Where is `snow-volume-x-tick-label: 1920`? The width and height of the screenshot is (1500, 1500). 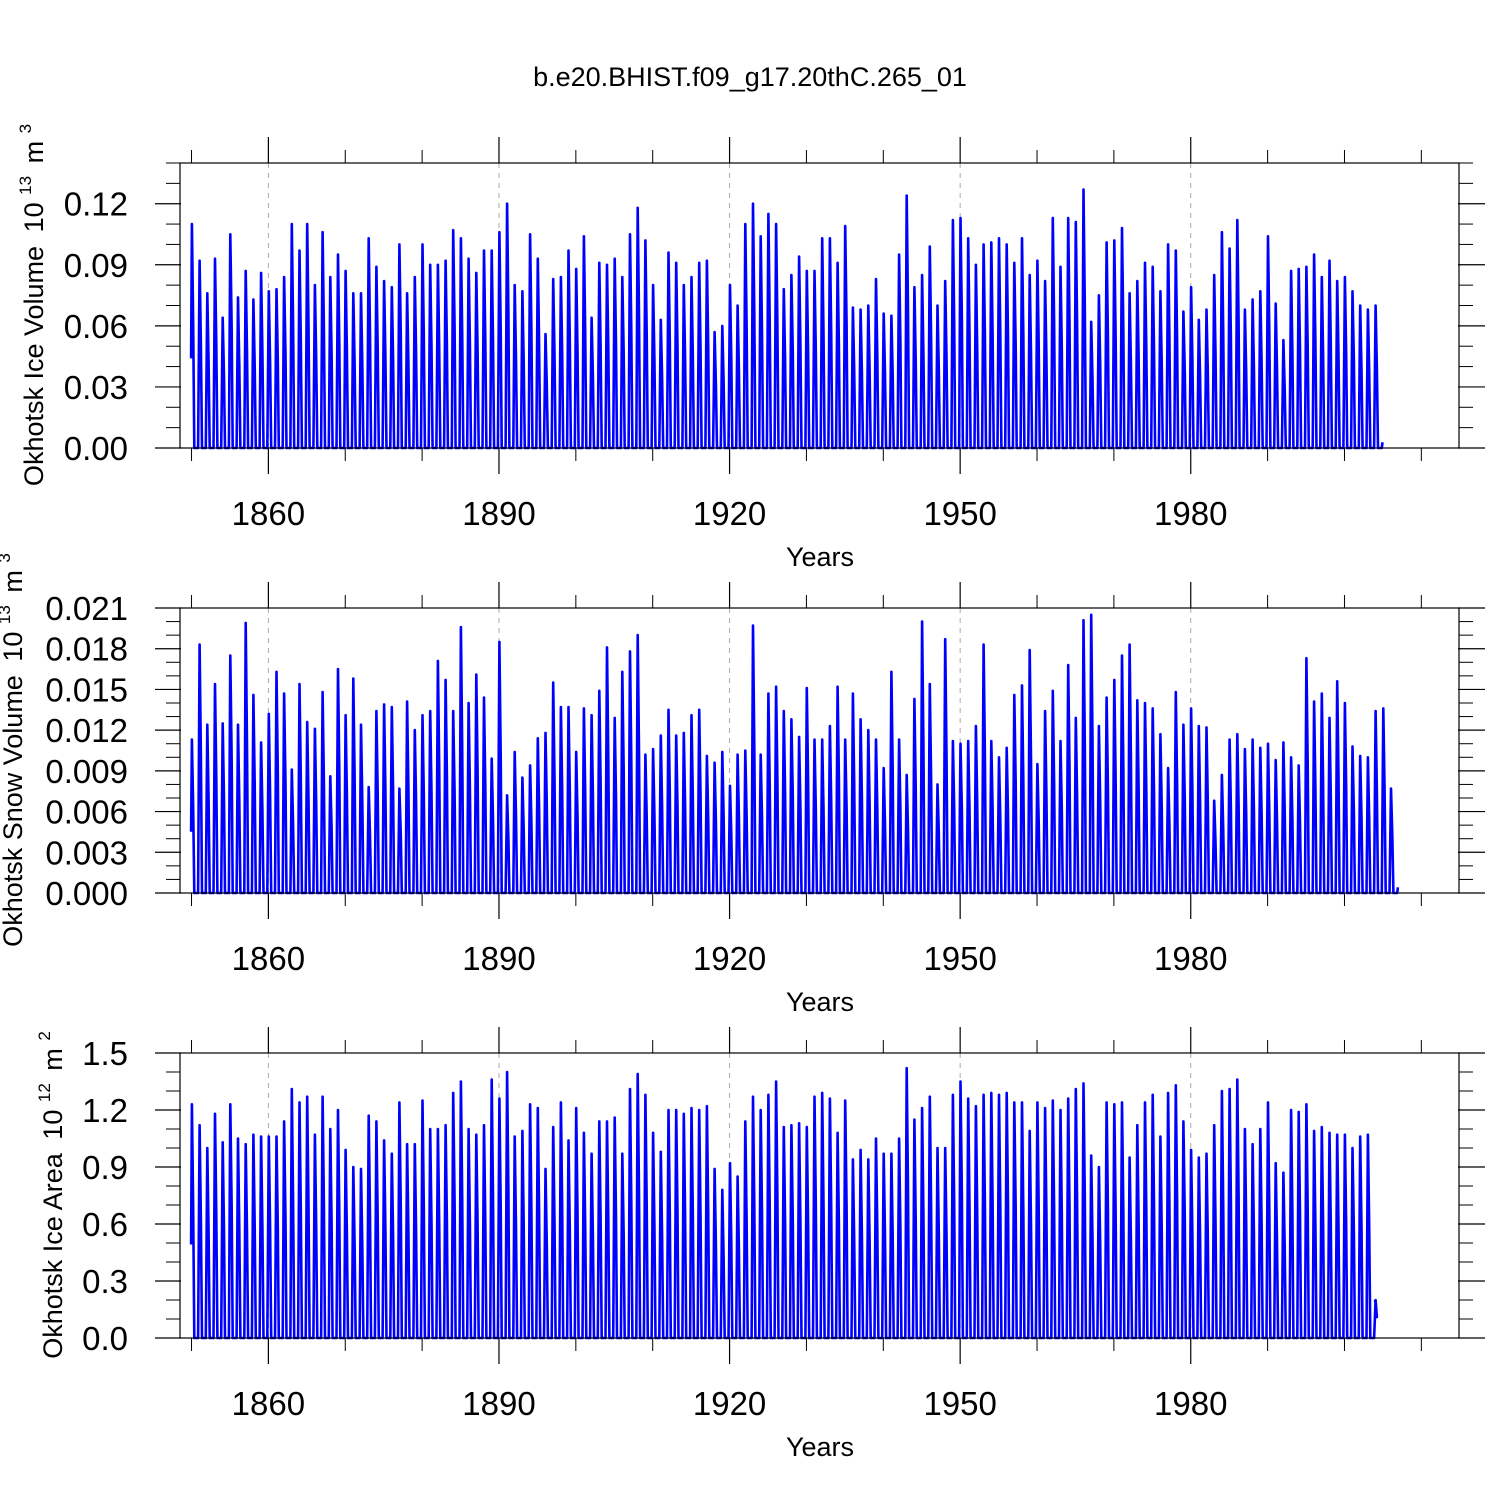
snow-volume-x-tick-label: 1920 is located at coordinates (729, 958).